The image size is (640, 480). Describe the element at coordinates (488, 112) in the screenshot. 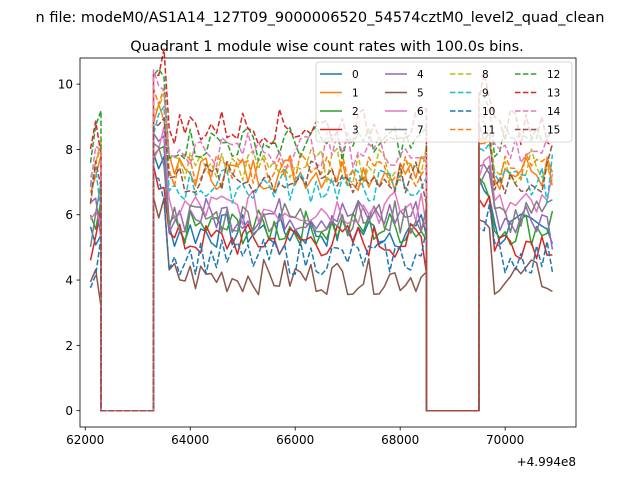

I see `legend-label-10: 10` at that location.